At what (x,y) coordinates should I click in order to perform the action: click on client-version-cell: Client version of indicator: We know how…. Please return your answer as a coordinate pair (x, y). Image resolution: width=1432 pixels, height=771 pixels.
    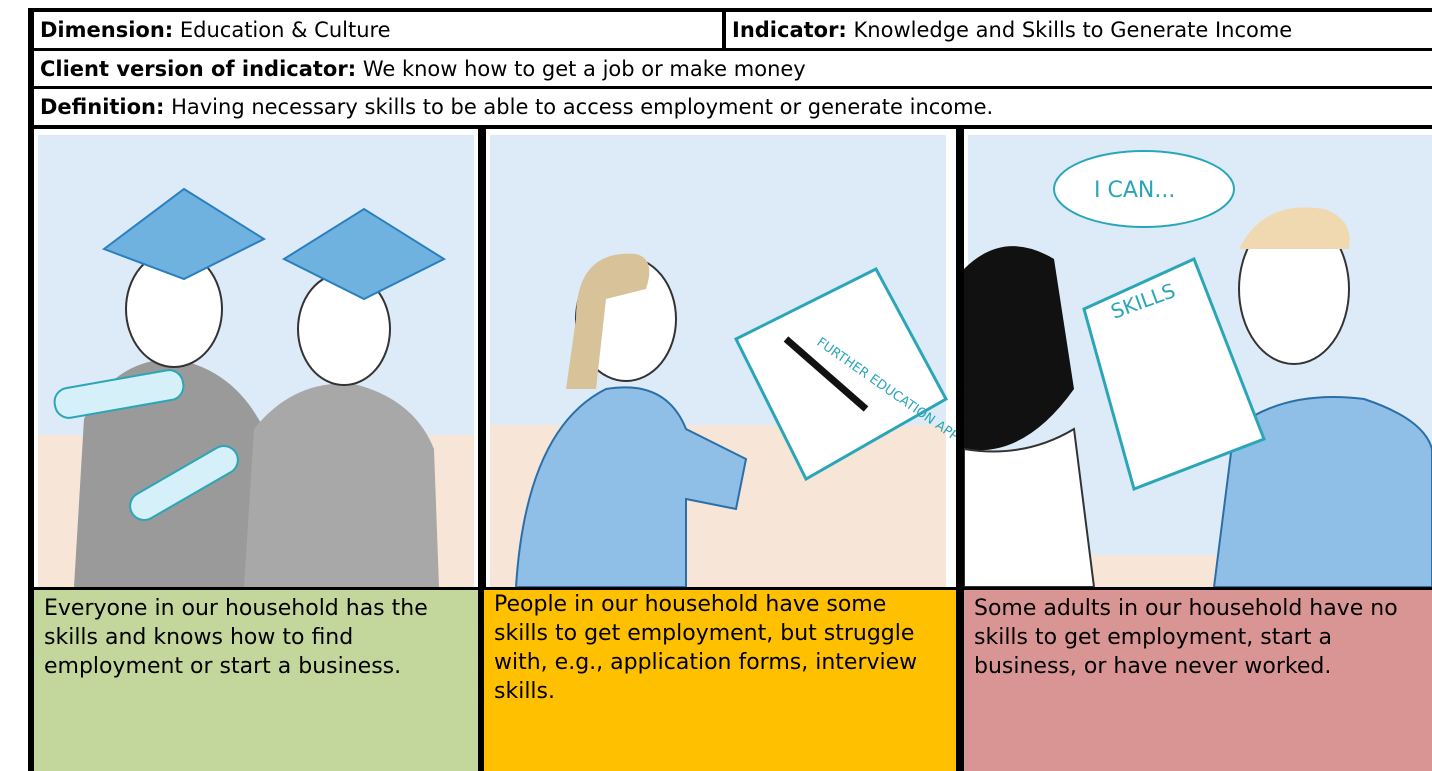
    Looking at the image, I should click on (733, 68).